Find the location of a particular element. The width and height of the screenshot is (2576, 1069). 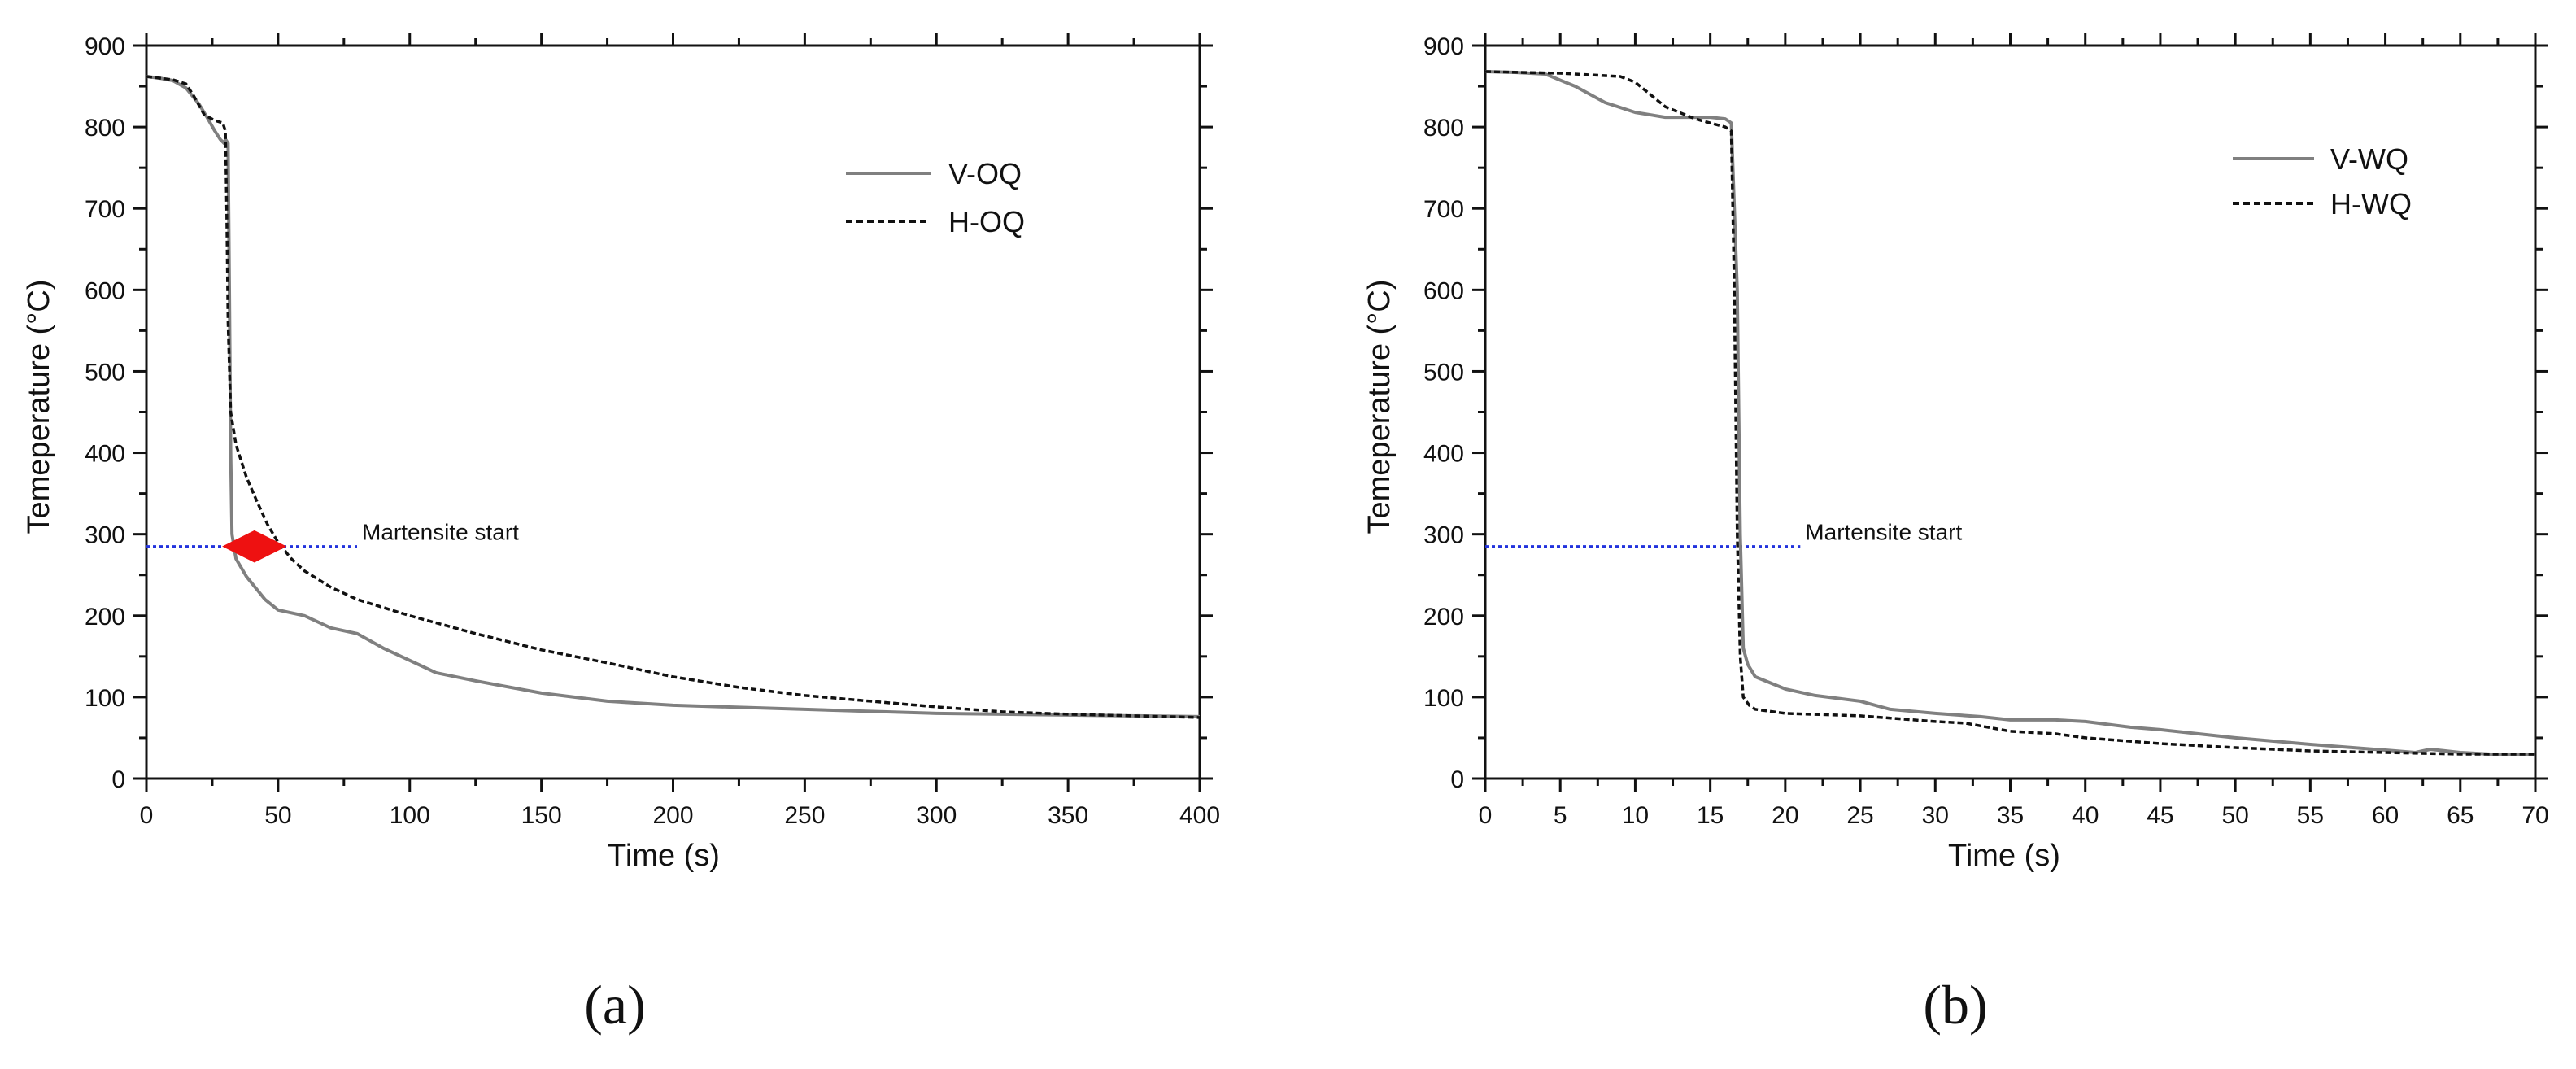

legend-a: V-OQ H-OQ is located at coordinates (935, 197).